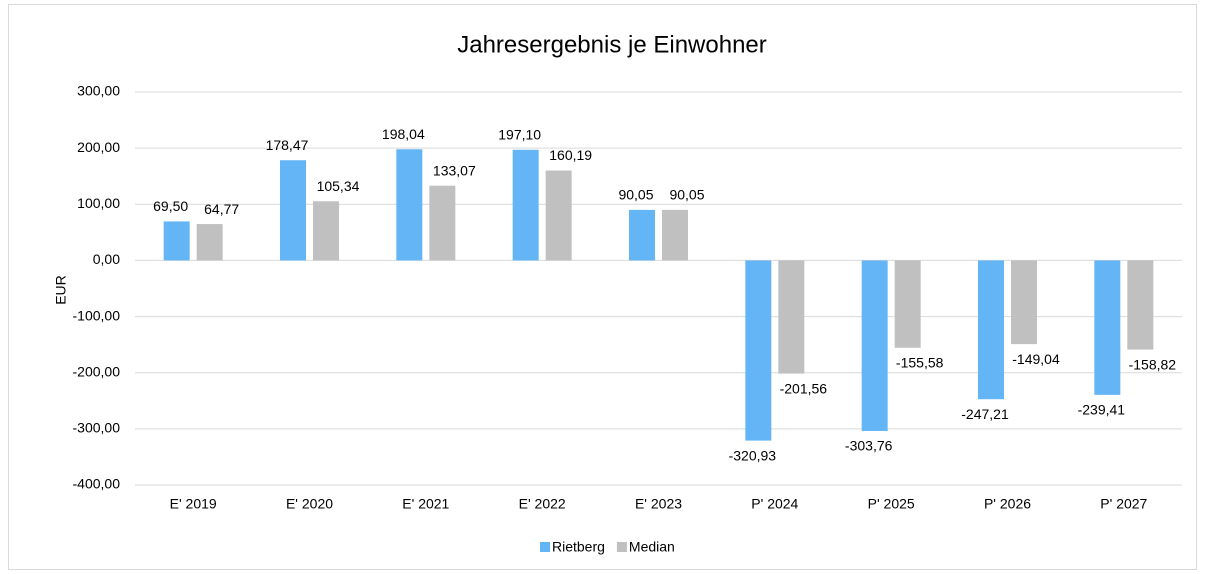  I want to click on data-label: -201,56, so click(804, 388).